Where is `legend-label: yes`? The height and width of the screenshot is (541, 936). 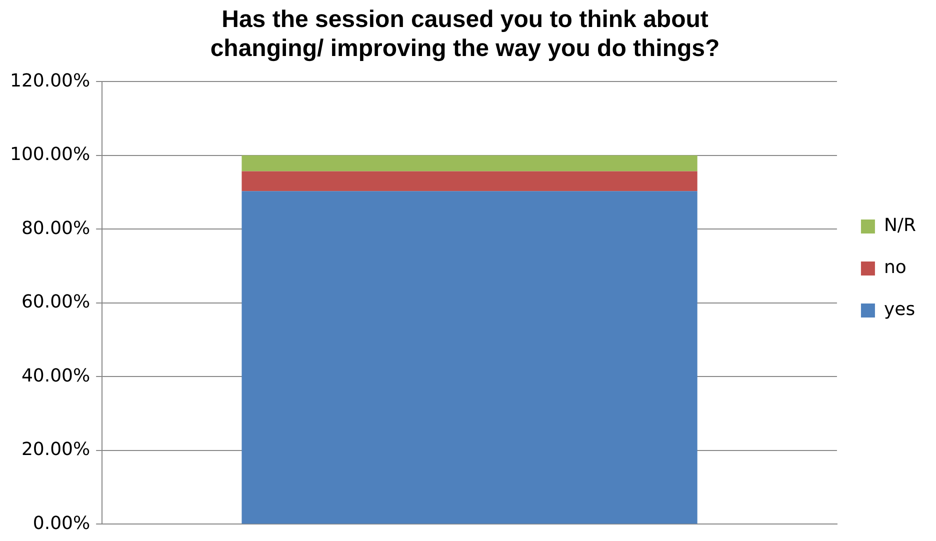 legend-label: yes is located at coordinates (900, 309).